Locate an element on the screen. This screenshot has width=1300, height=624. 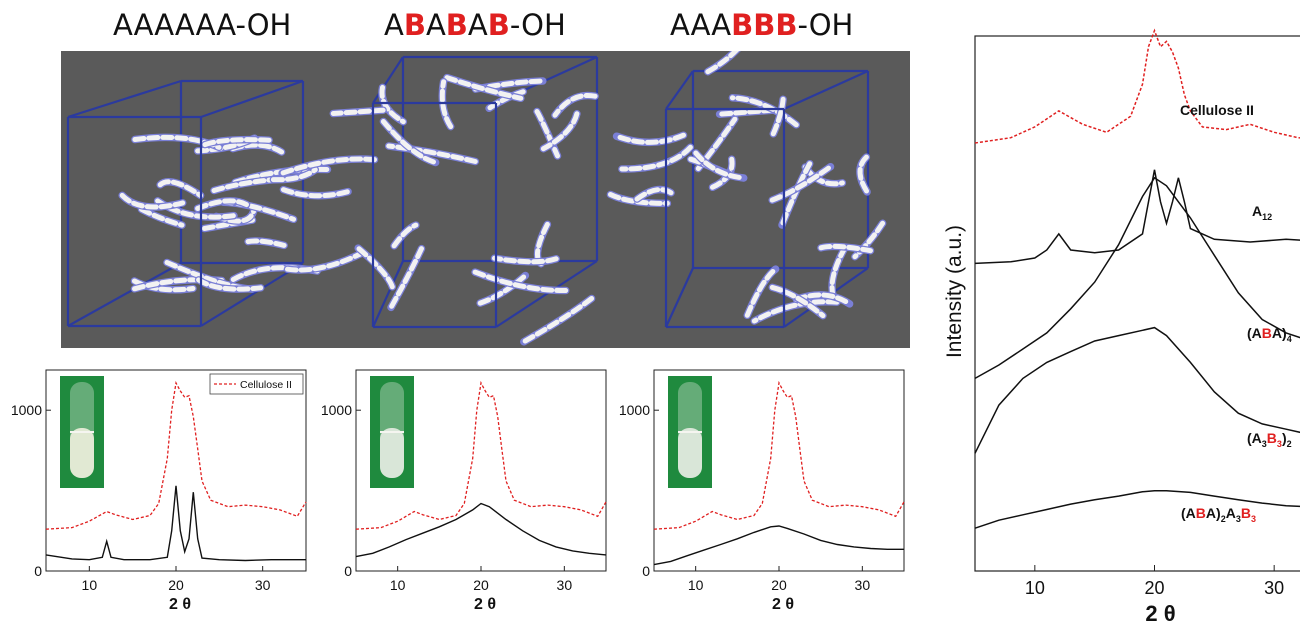
xrd-chart-aaabbb: 10 20 30 0 1000 2 θ is located at coordinates (762, 491).